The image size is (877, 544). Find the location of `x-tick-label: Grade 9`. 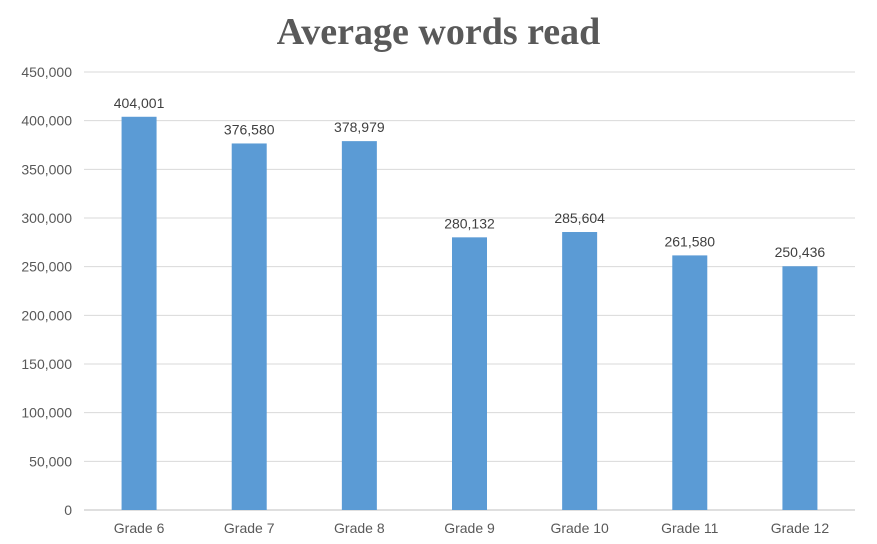

x-tick-label: Grade 9 is located at coordinates (469, 528).